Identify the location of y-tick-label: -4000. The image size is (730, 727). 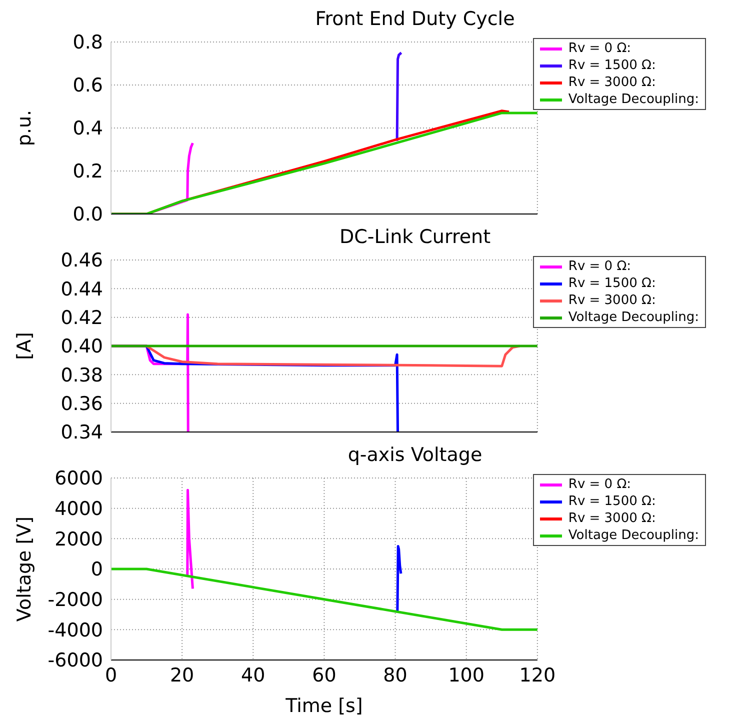
(75, 630).